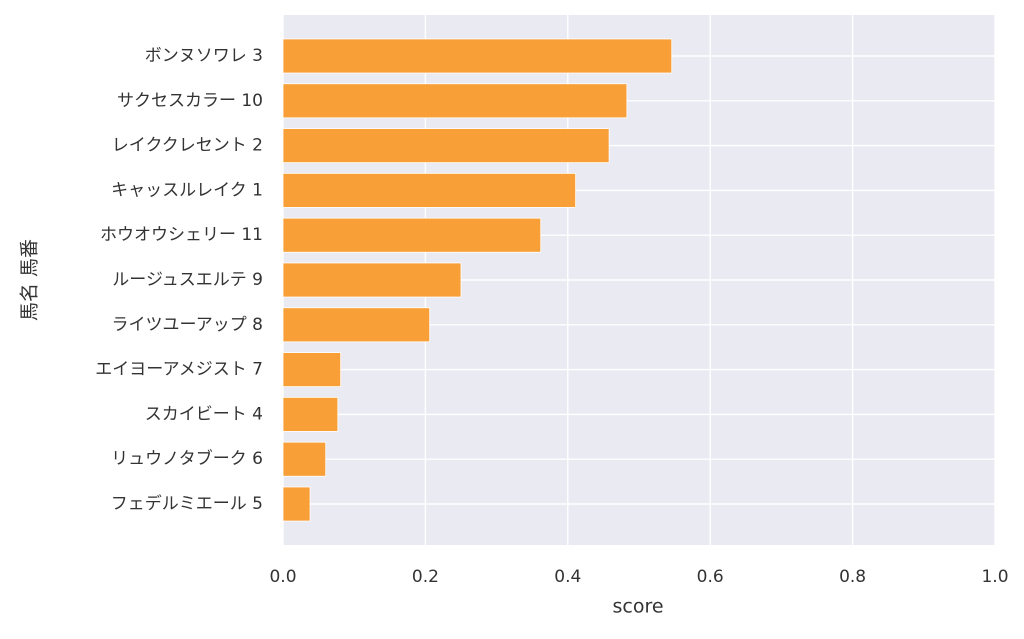 This screenshot has width=1024, height=639. What do you see at coordinates (282, 577) in the screenshot?
I see `x-tick-label: 0.0` at bounding box center [282, 577].